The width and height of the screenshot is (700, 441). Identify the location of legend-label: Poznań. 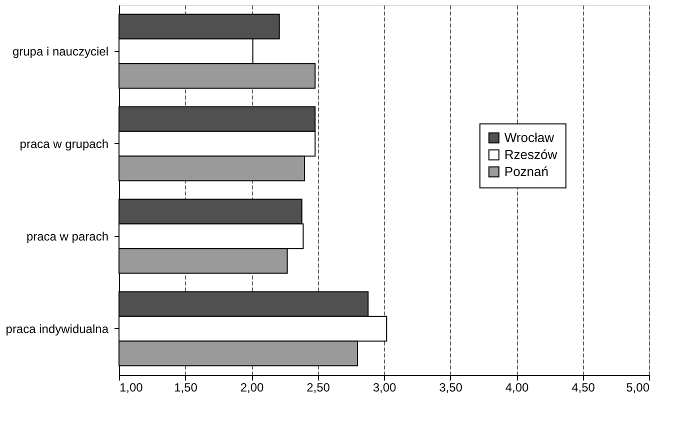
(526, 171).